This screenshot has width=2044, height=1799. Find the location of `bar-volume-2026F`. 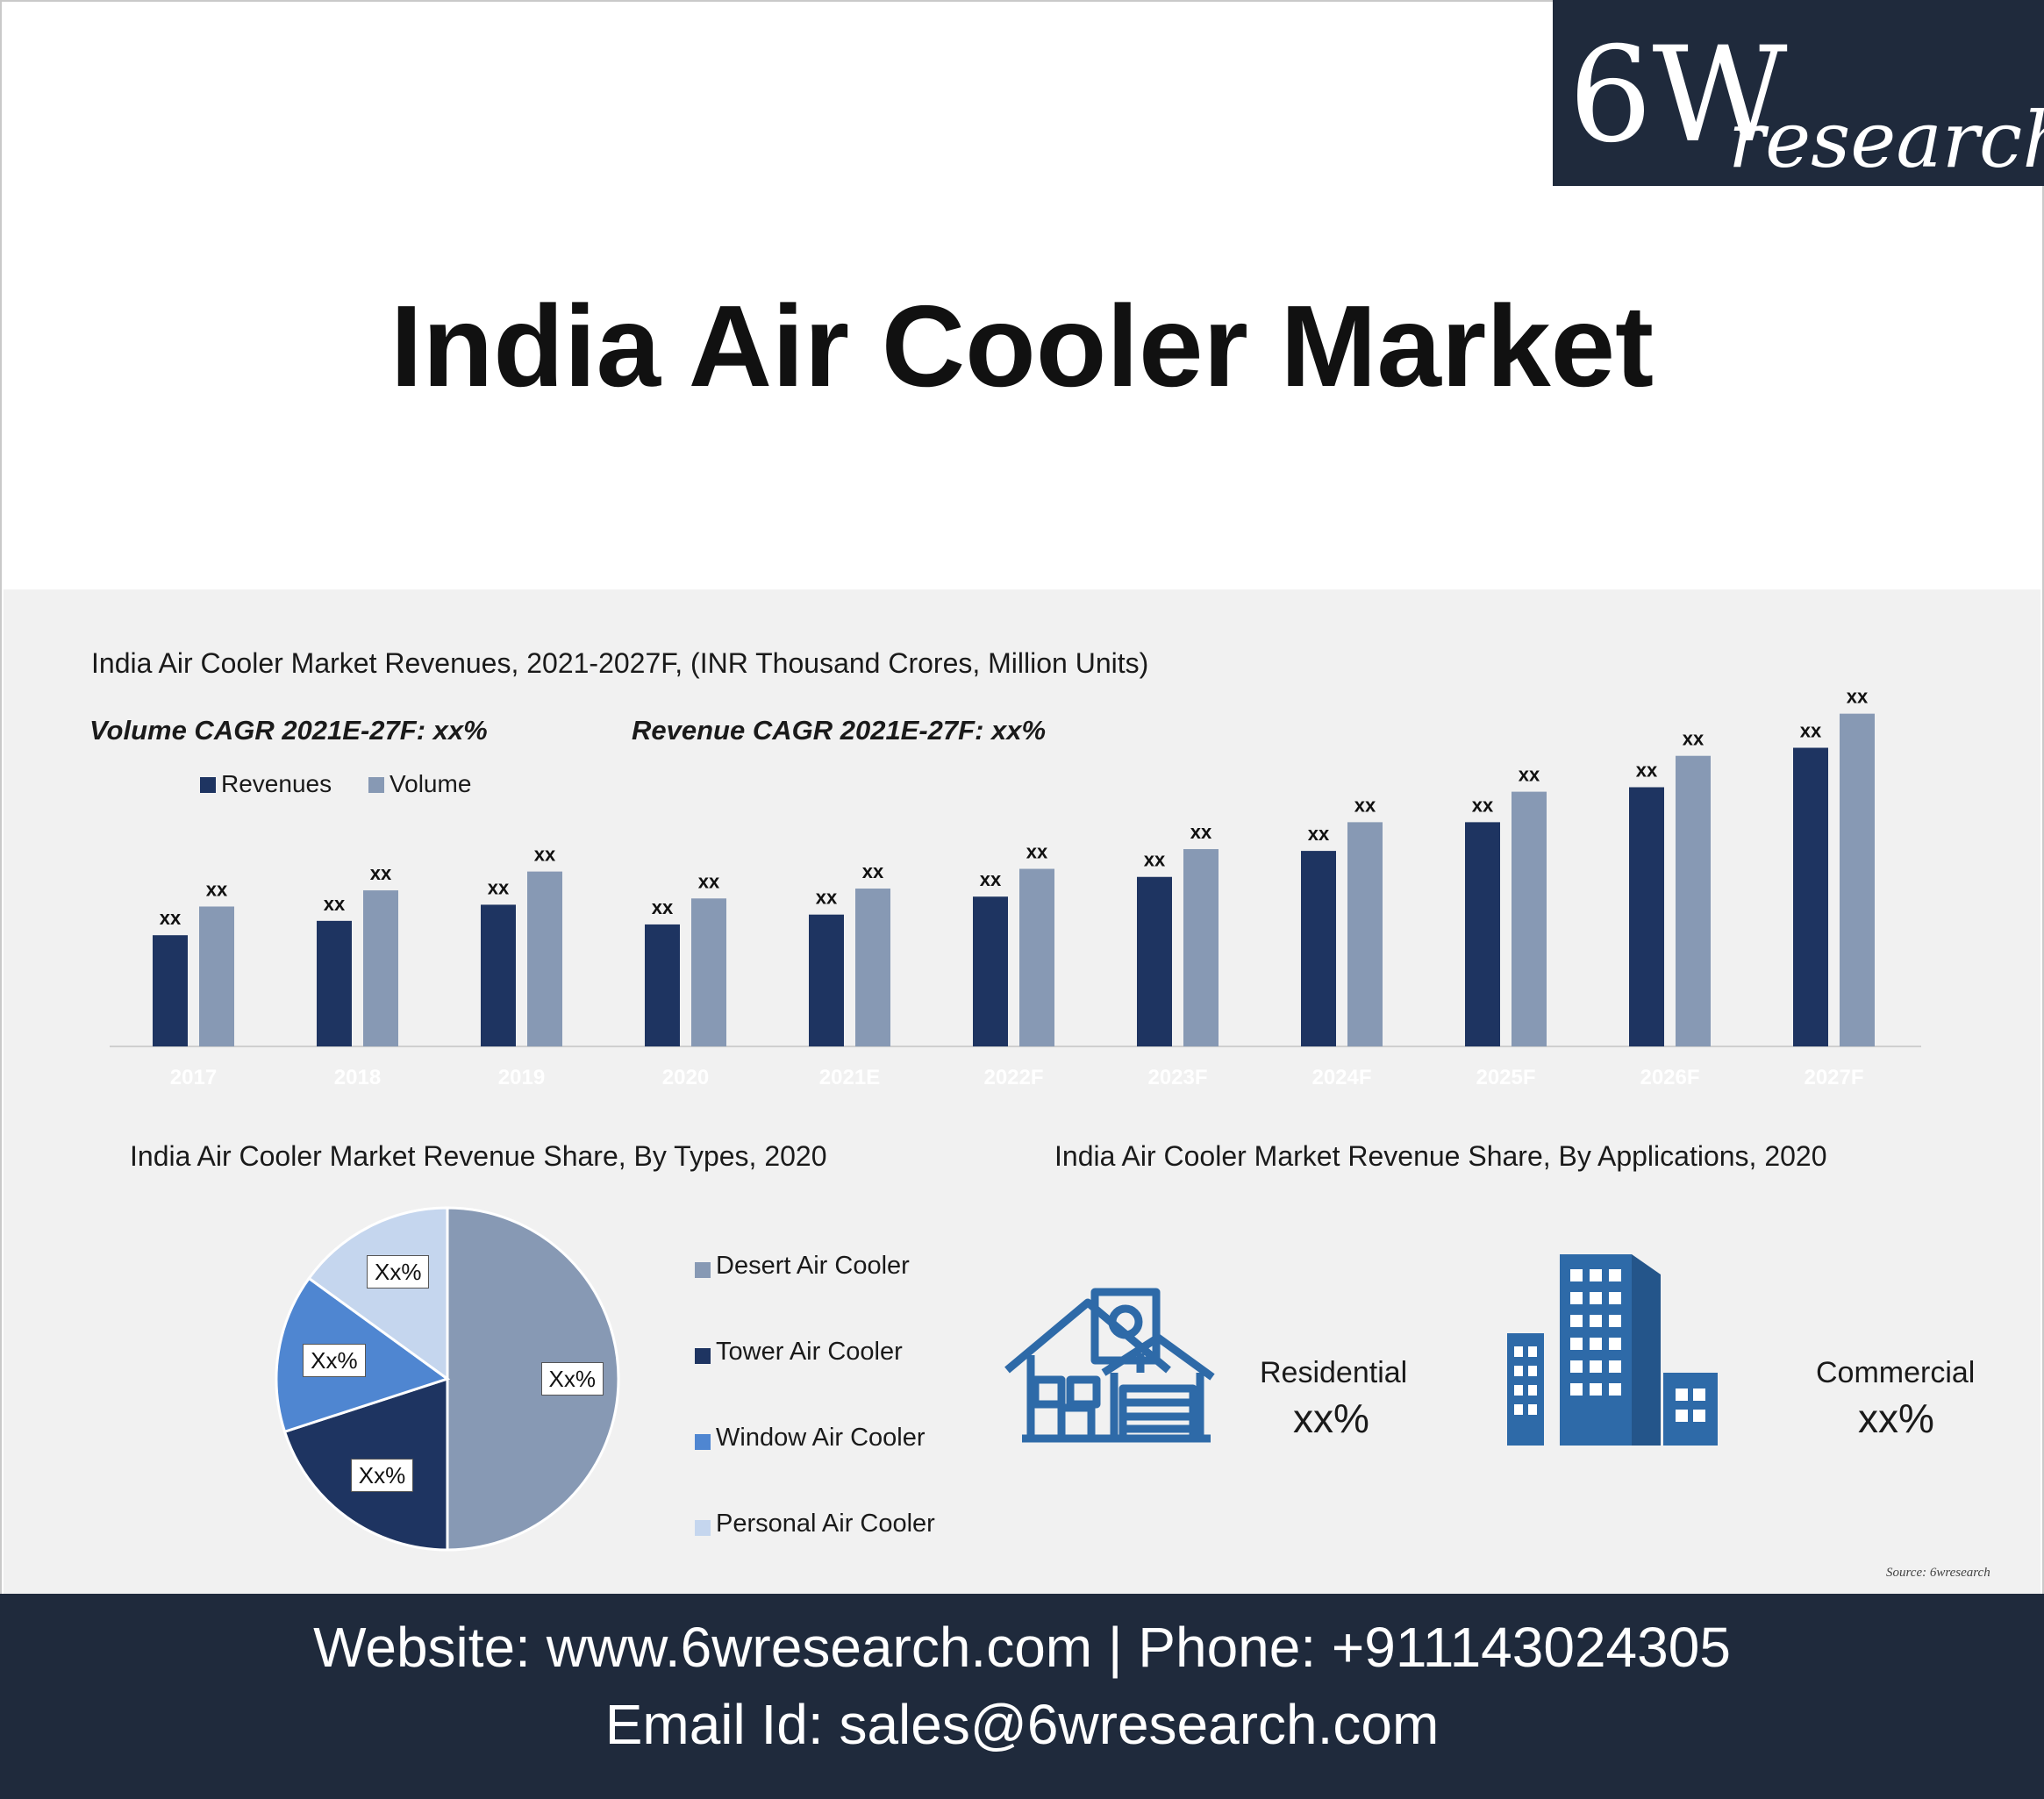

bar-volume-2026F is located at coordinates (1693, 900).